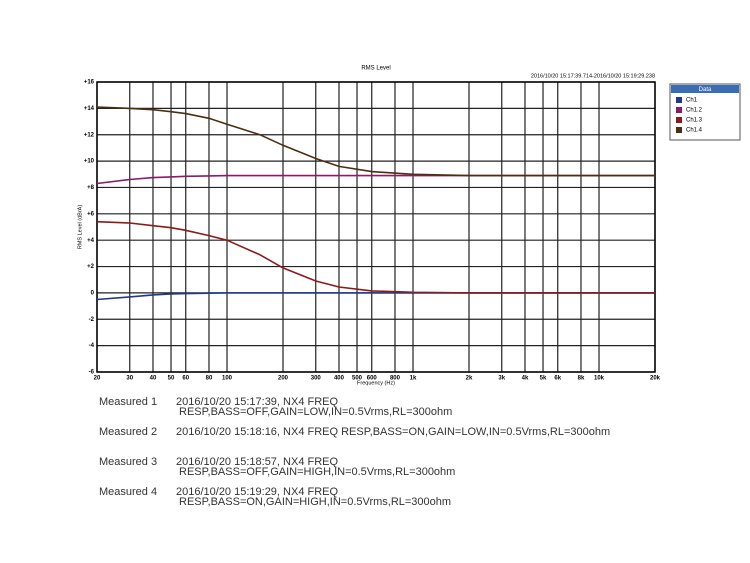 The height and width of the screenshot is (563, 750). I want to click on legend-label: Ch1.4, so click(694, 131).